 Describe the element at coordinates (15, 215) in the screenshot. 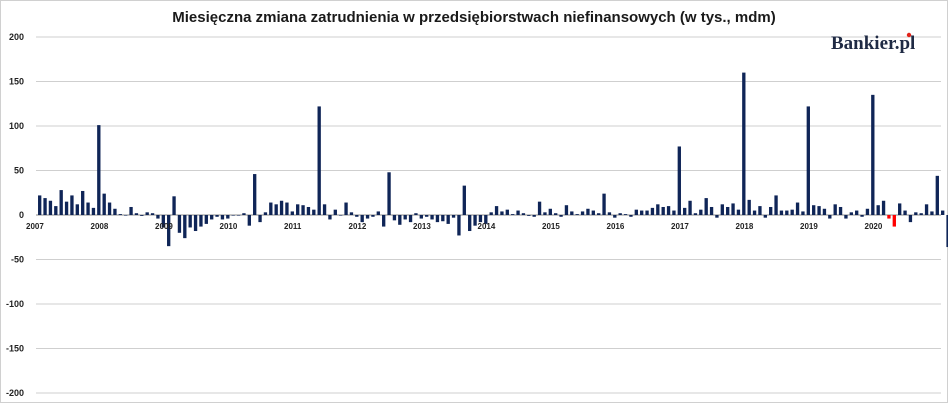

I see `y-axis-ticks: -200 -150 -100 -50 0 50 100 150 200` at that location.